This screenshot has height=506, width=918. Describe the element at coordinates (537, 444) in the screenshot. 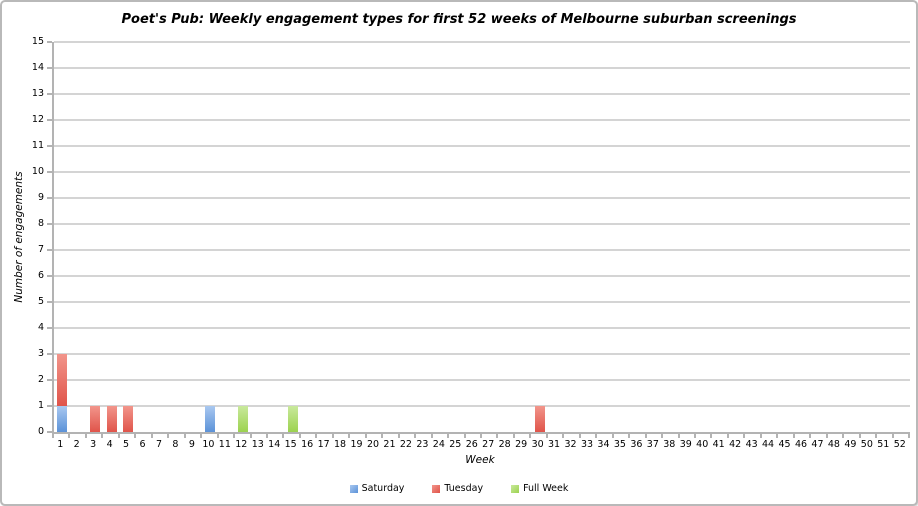

I see `x-tick-label: 30` at that location.